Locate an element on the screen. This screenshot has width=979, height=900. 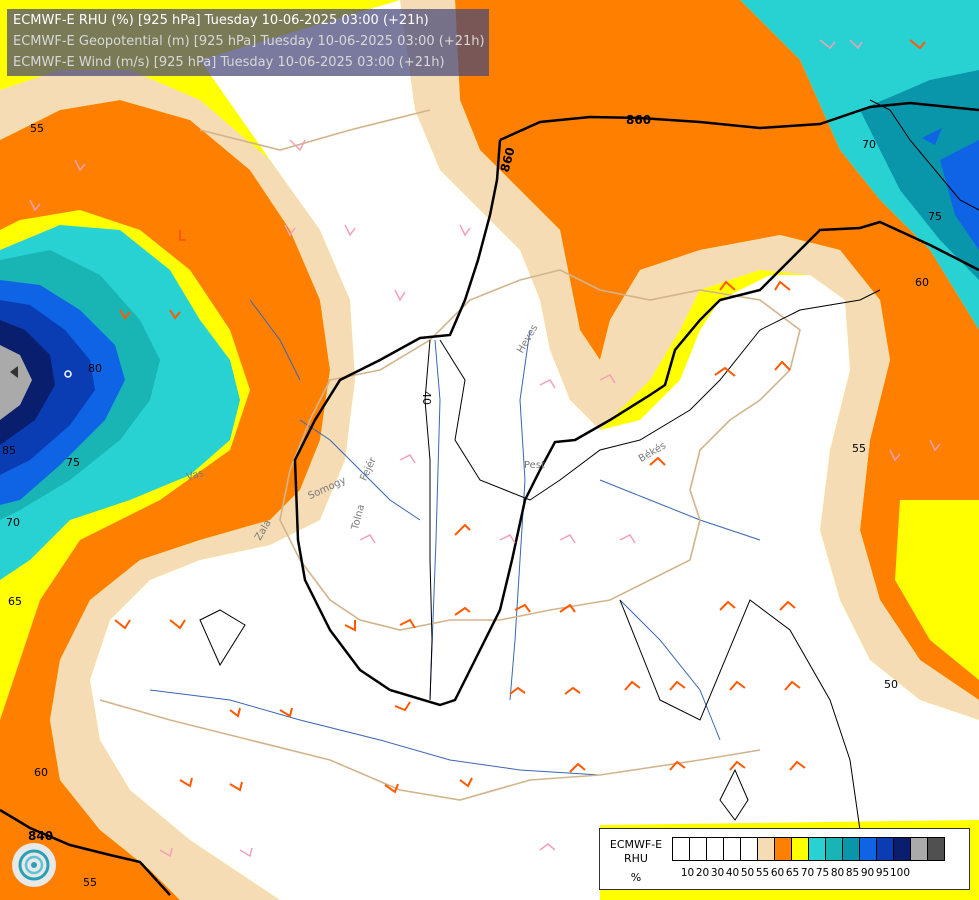
legend-variable: RHU is located at coordinates (636, 858).